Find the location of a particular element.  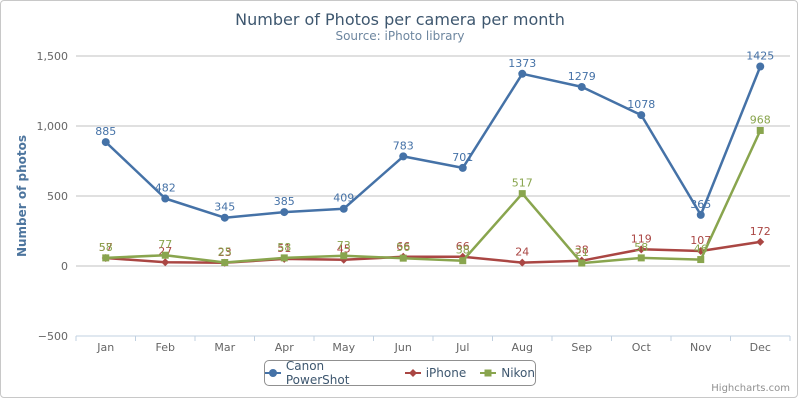

legend-label: Canon PowerShot is located at coordinates (317, 373).